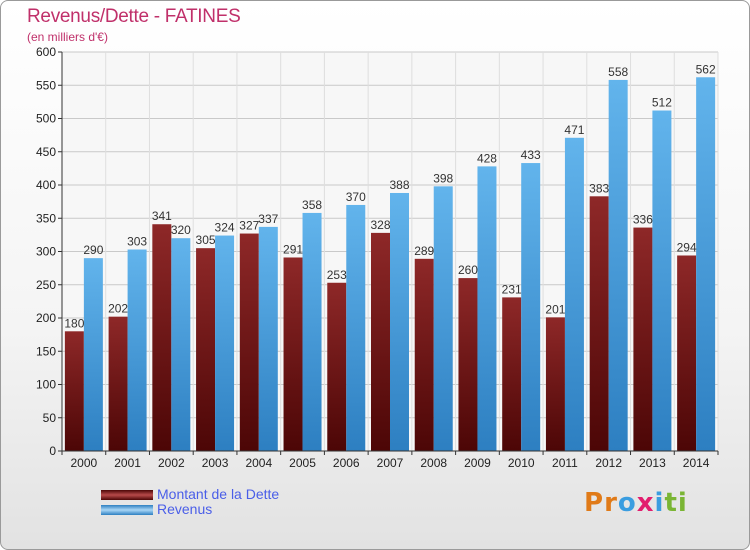 The height and width of the screenshot is (550, 750). Describe the element at coordinates (46, 285) in the screenshot. I see `y-tick-label: 250` at that location.